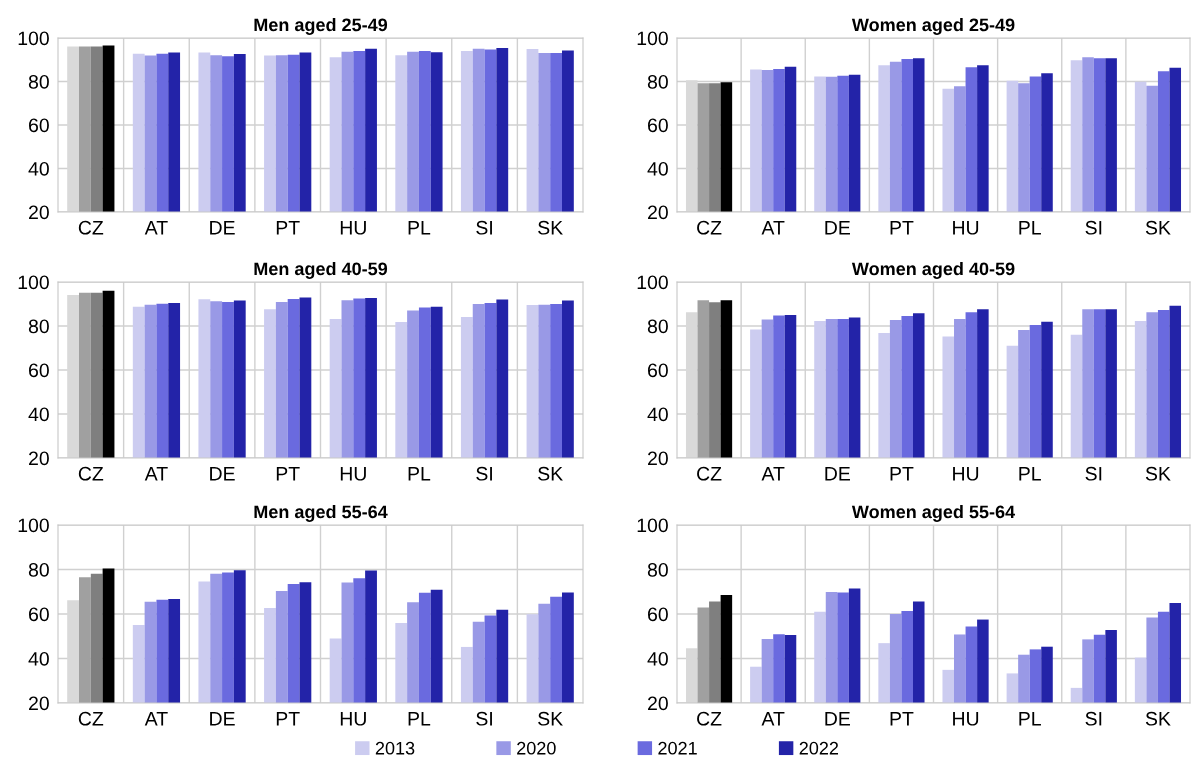 This screenshot has width=1194, height=769. I want to click on legend-label: 2020, so click(536, 748).